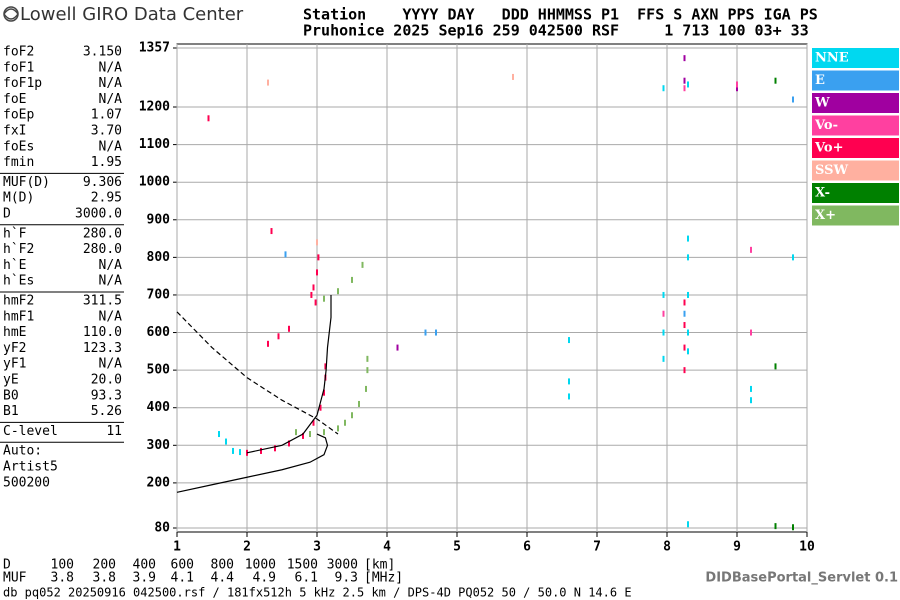 This screenshot has width=900, height=600. Describe the element at coordinates (317, 547) in the screenshot. I see `x-tick-label: 3` at that location.